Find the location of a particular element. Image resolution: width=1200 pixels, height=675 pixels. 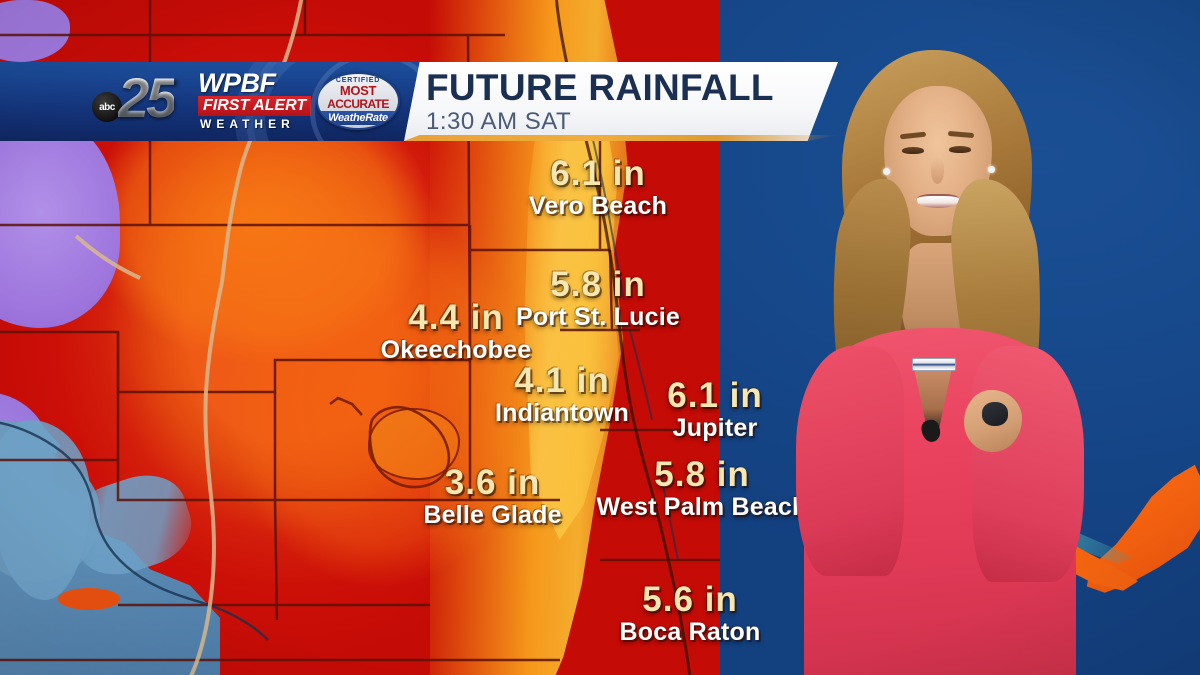

shoulder-right is located at coordinates (1028, 464).